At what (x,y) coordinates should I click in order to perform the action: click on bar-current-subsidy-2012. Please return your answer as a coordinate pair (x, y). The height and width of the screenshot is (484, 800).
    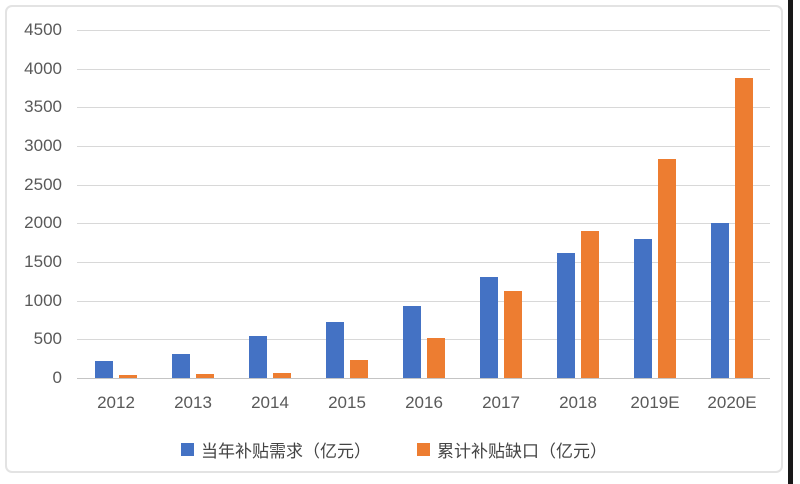
    Looking at the image, I should click on (104, 369).